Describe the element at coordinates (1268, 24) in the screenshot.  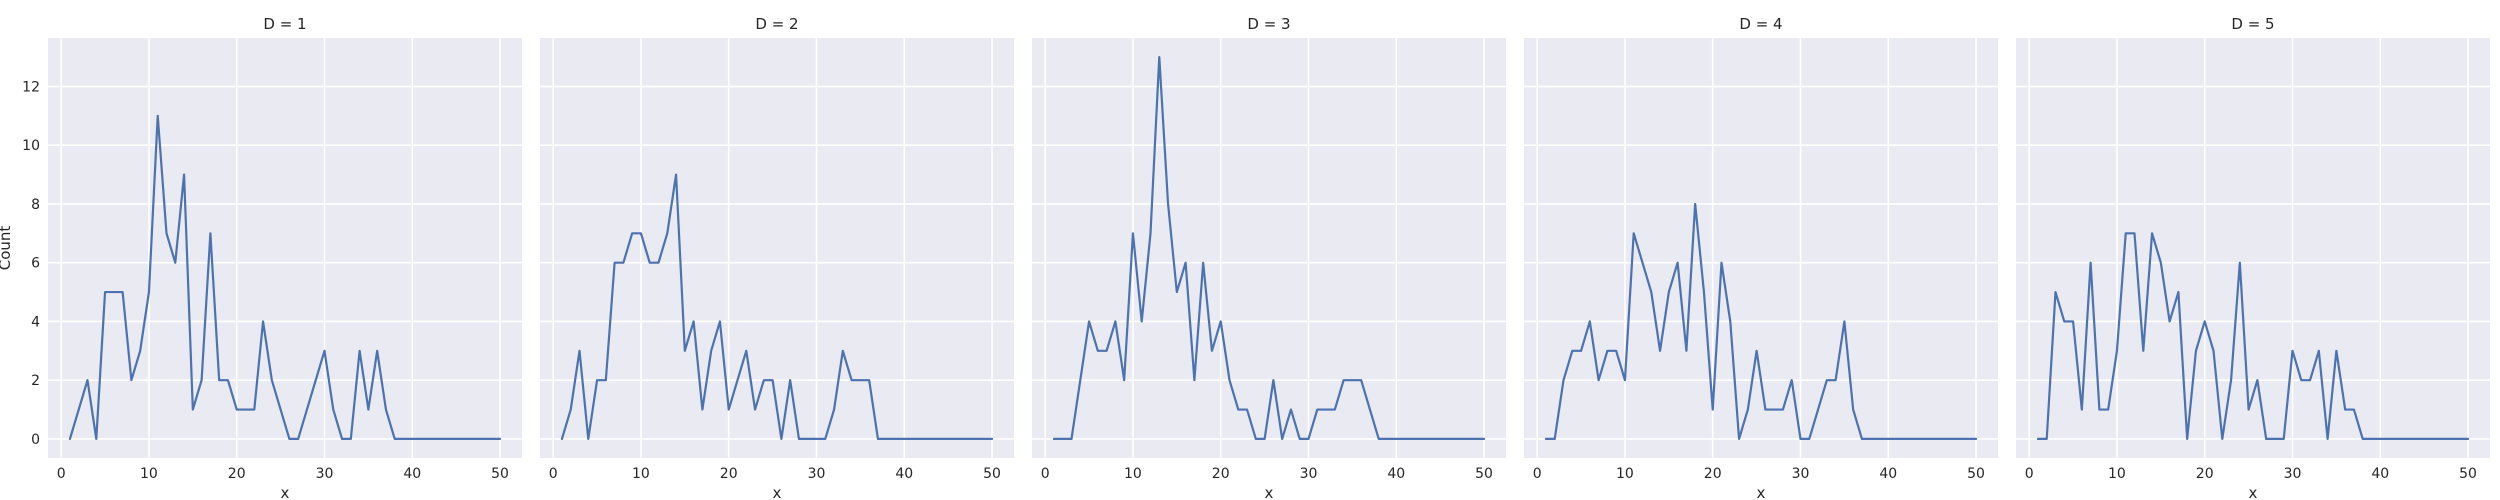
I see `panel-title: D = 3` at that location.